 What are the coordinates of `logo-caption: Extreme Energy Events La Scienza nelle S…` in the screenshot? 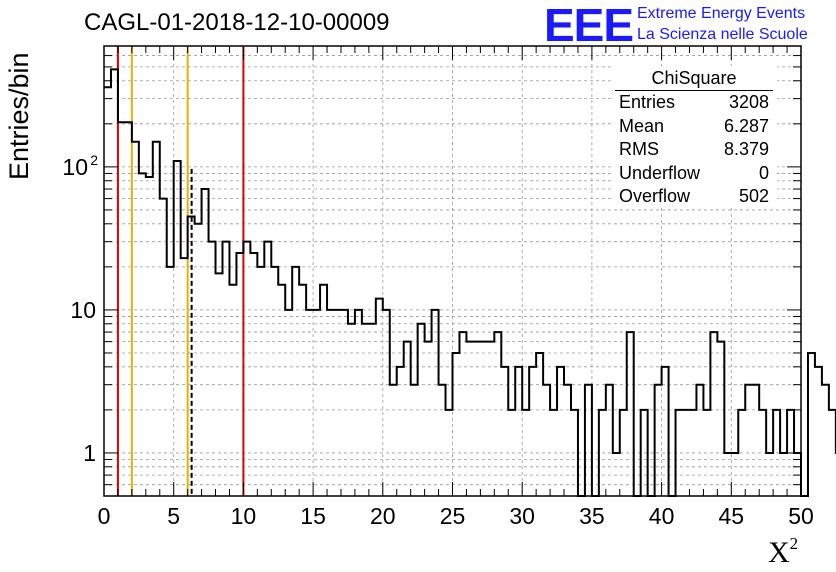 It's located at (722, 24).